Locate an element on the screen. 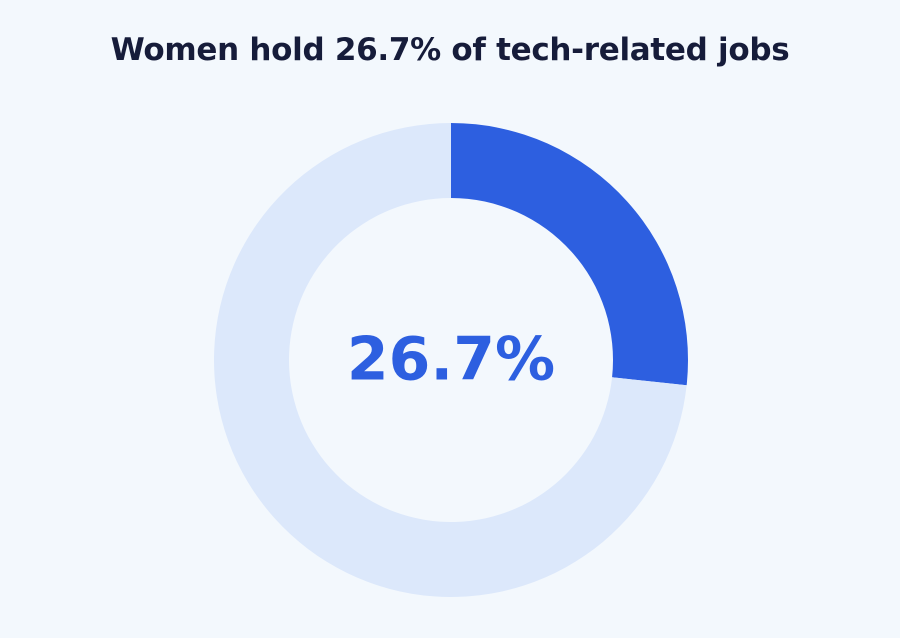 The width and height of the screenshot is (900, 638). center-value-label: 26.7% is located at coordinates (451, 360).